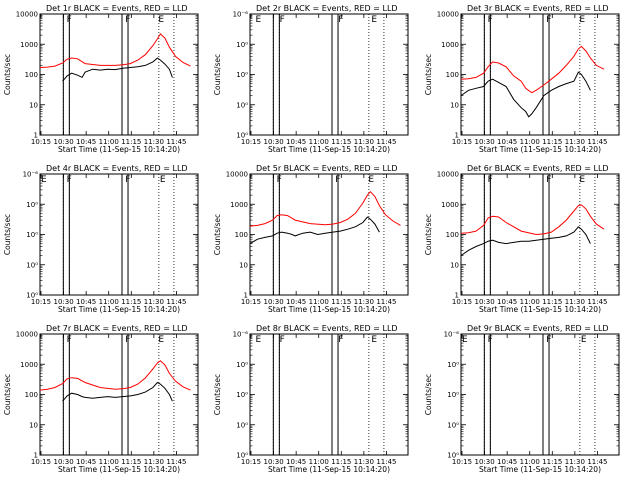 Image resolution: width=640 pixels, height=480 pixels. Describe the element at coordinates (538, 168) in the screenshot. I see `panel-title: Det 6r BLACK = Events, RED = LLD` at that location.